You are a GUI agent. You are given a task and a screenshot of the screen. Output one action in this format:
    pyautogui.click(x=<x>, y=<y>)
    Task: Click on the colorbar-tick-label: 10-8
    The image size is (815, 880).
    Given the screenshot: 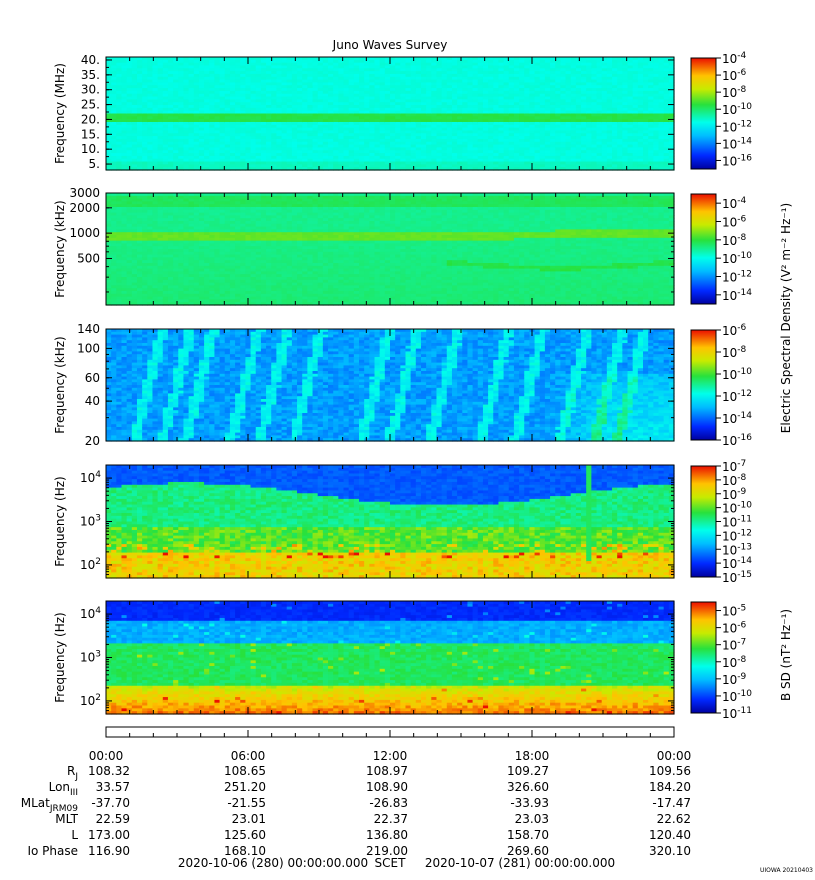 What is the action you would take?
    pyautogui.click(x=734, y=92)
    